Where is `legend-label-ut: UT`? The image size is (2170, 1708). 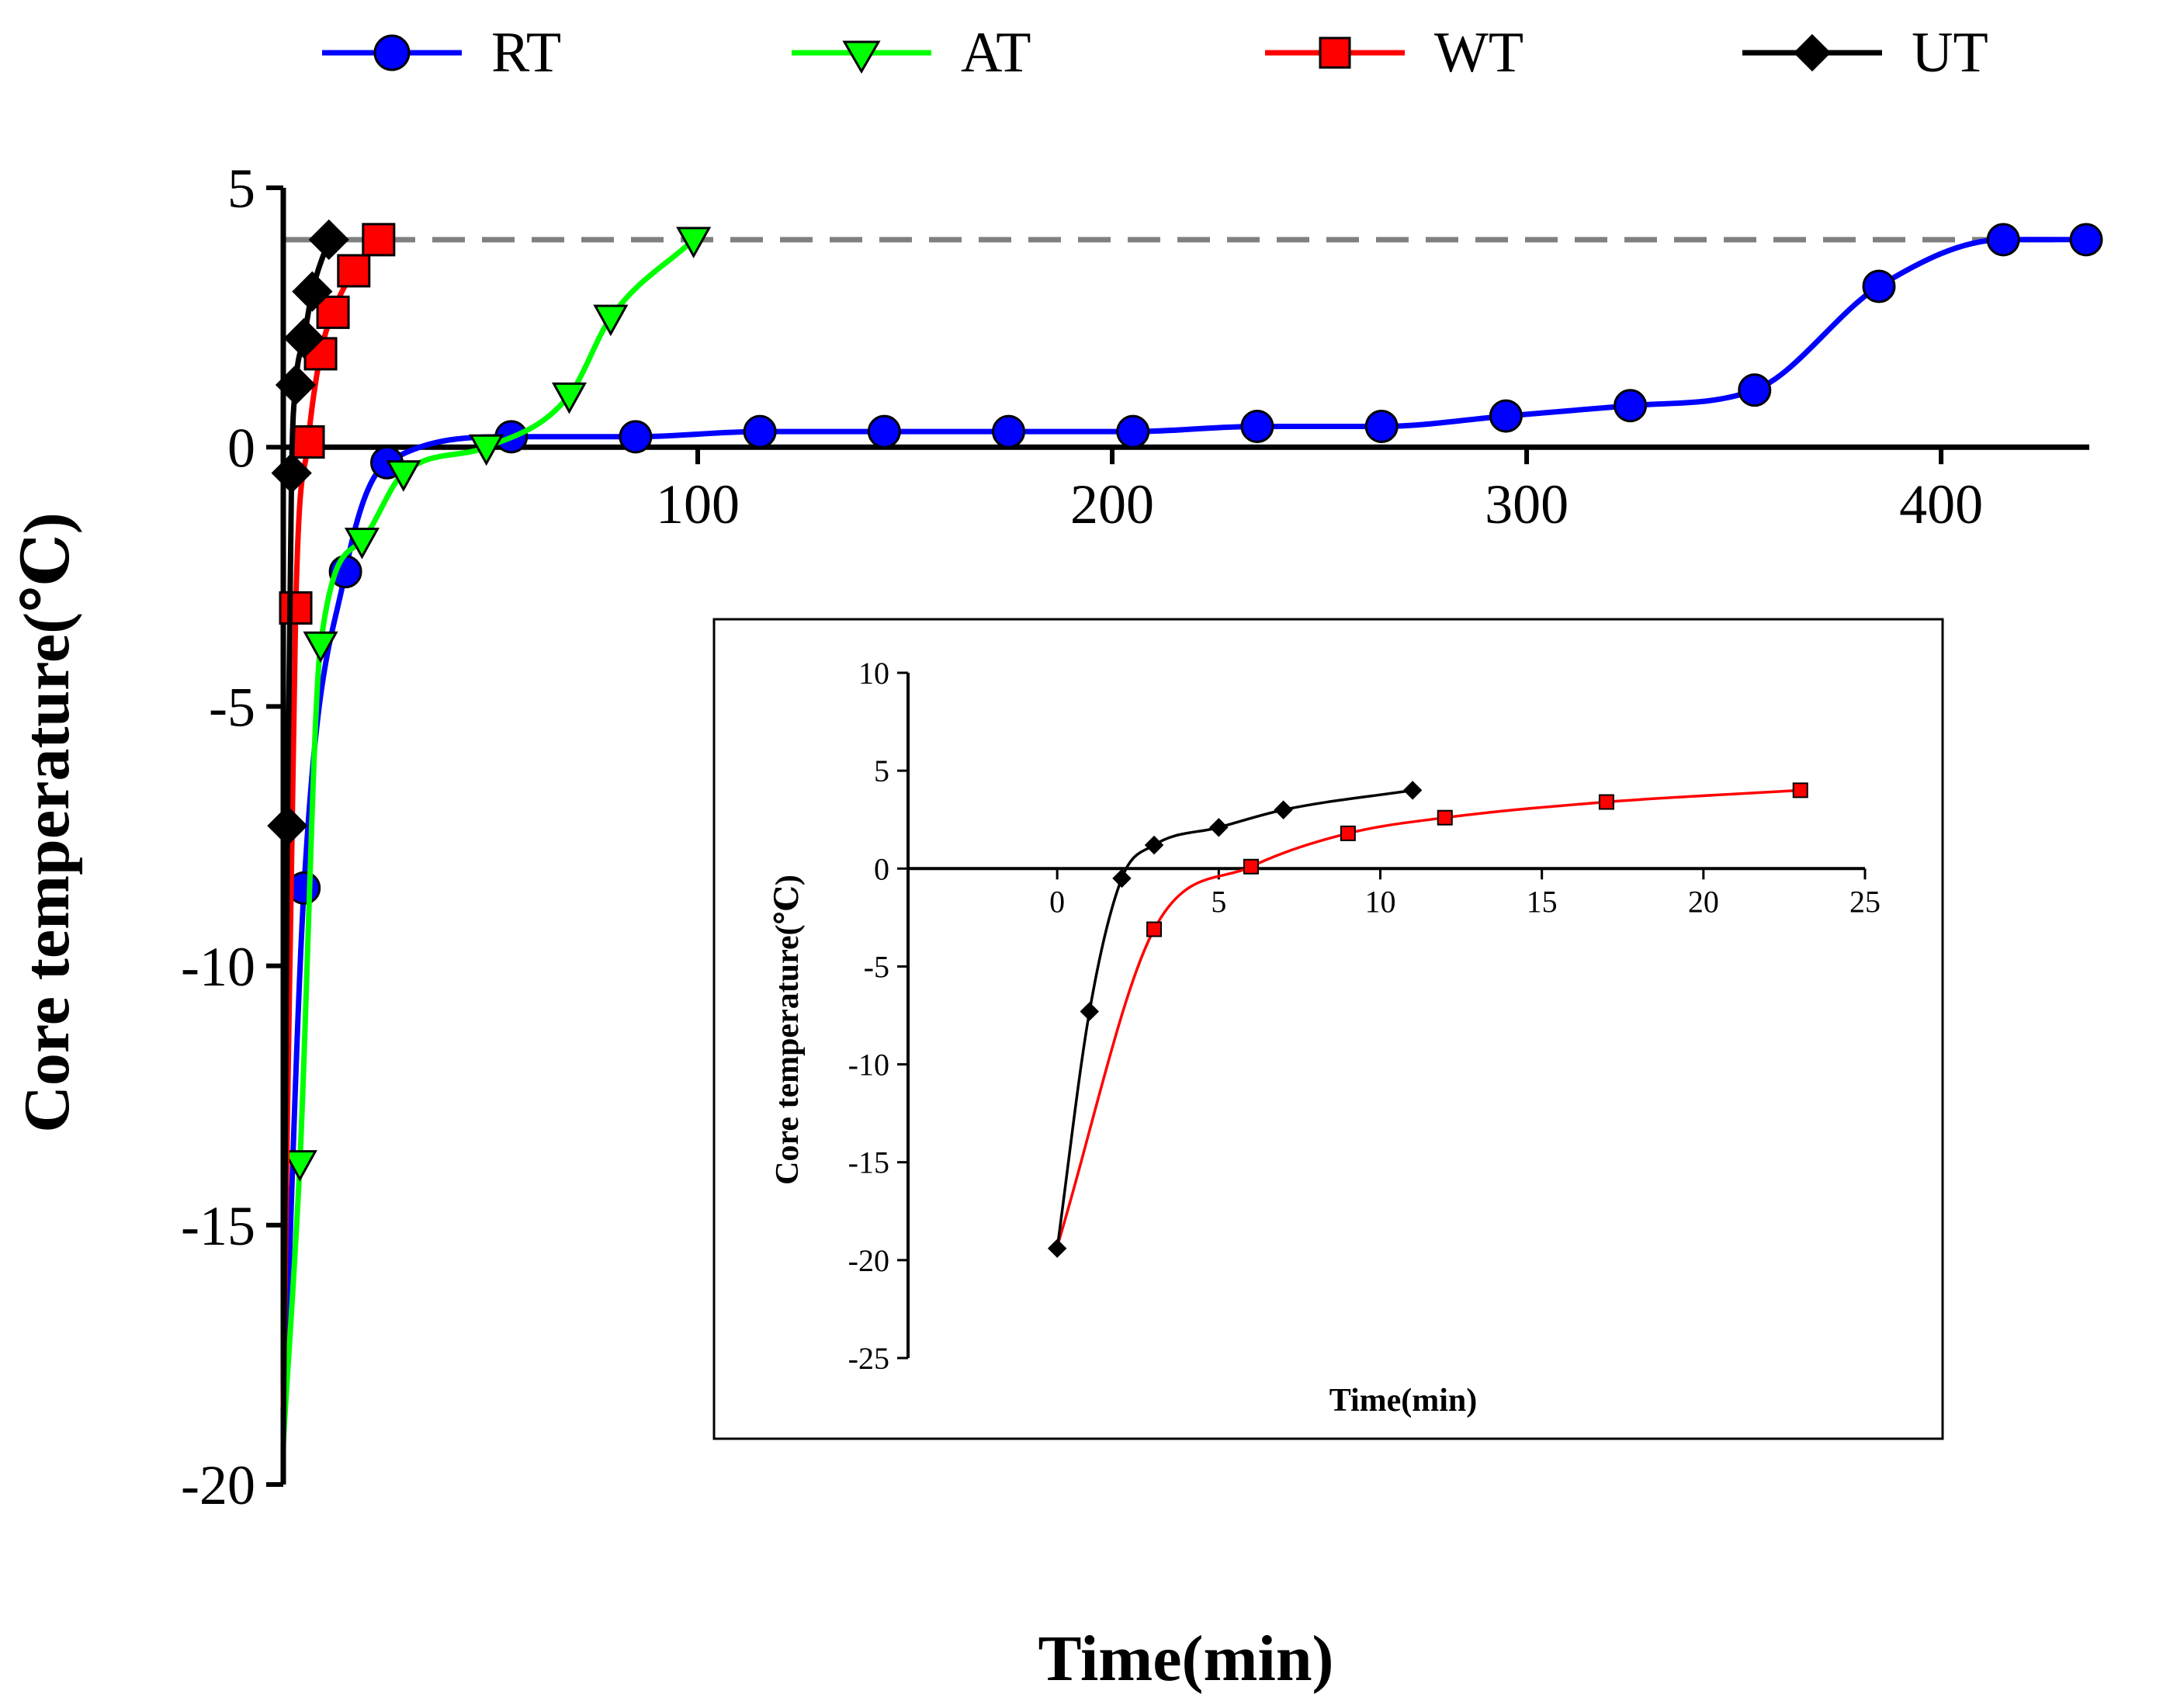 legend-label-ut: UT is located at coordinates (1950, 53).